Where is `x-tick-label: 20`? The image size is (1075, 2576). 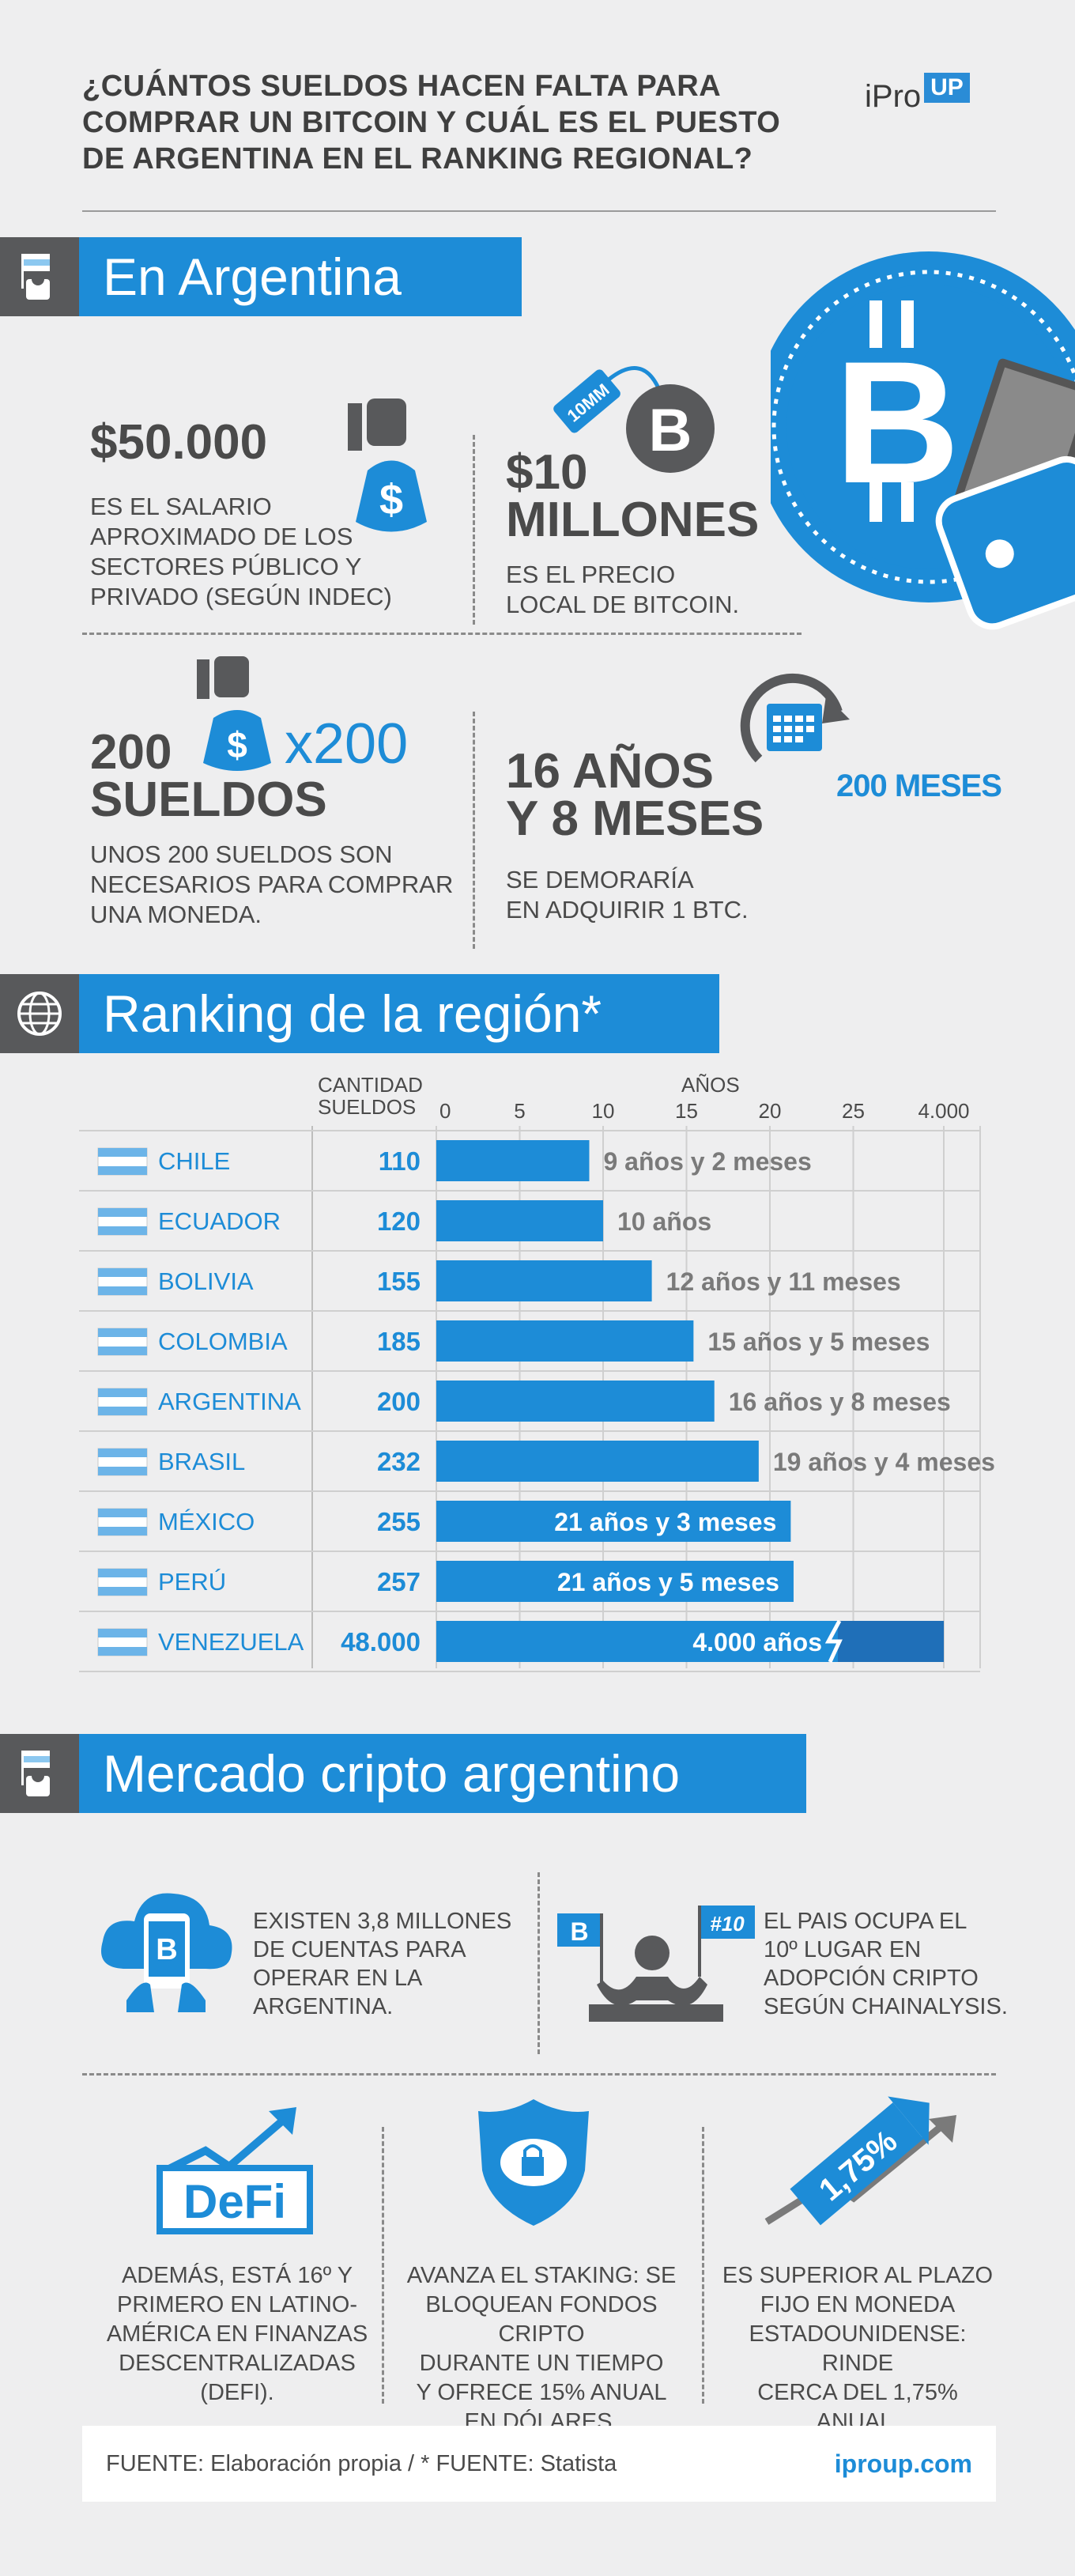 x-tick-label: 20 is located at coordinates (770, 1111).